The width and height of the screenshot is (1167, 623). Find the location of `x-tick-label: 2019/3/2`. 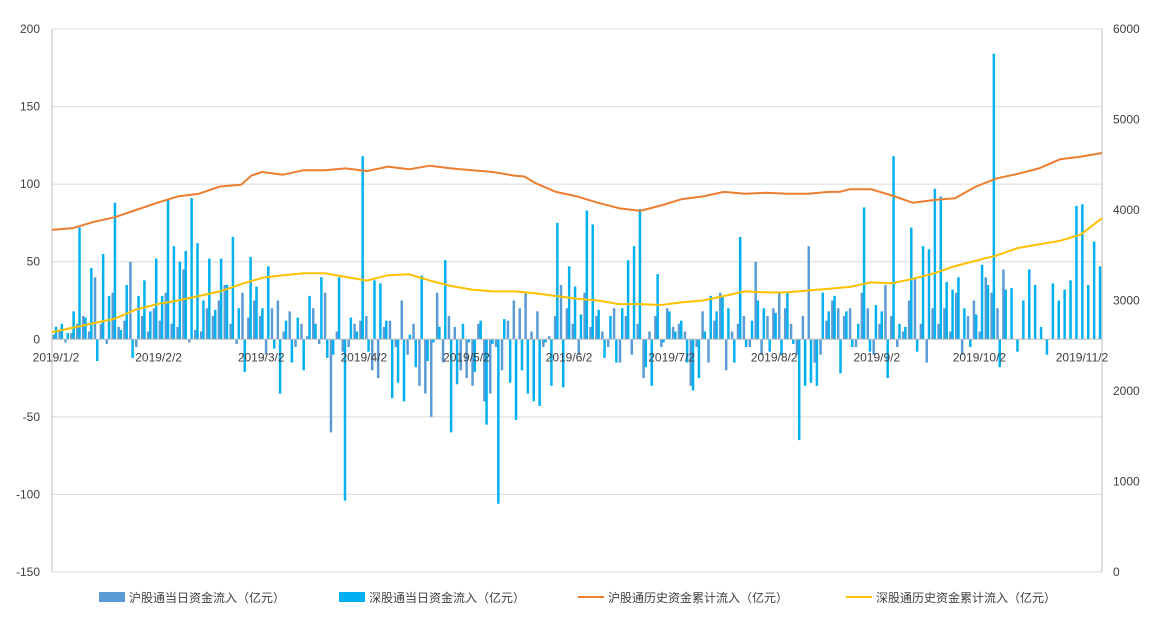

x-tick-label: 2019/3/2 is located at coordinates (261, 357).